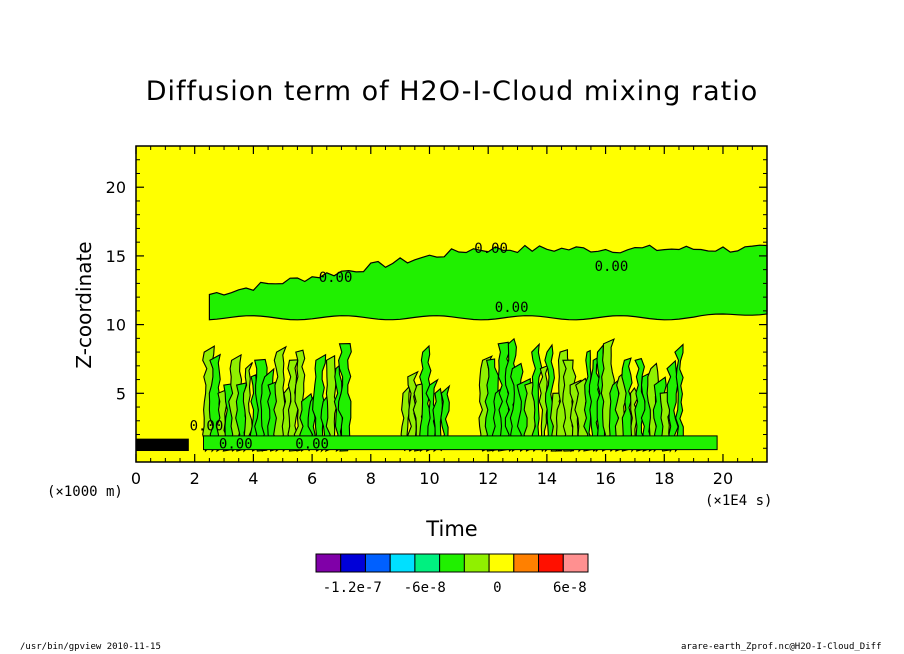  Describe the element at coordinates (739, 501) in the screenshot. I see `x-axis-unit: (×1E4 s)` at that location.